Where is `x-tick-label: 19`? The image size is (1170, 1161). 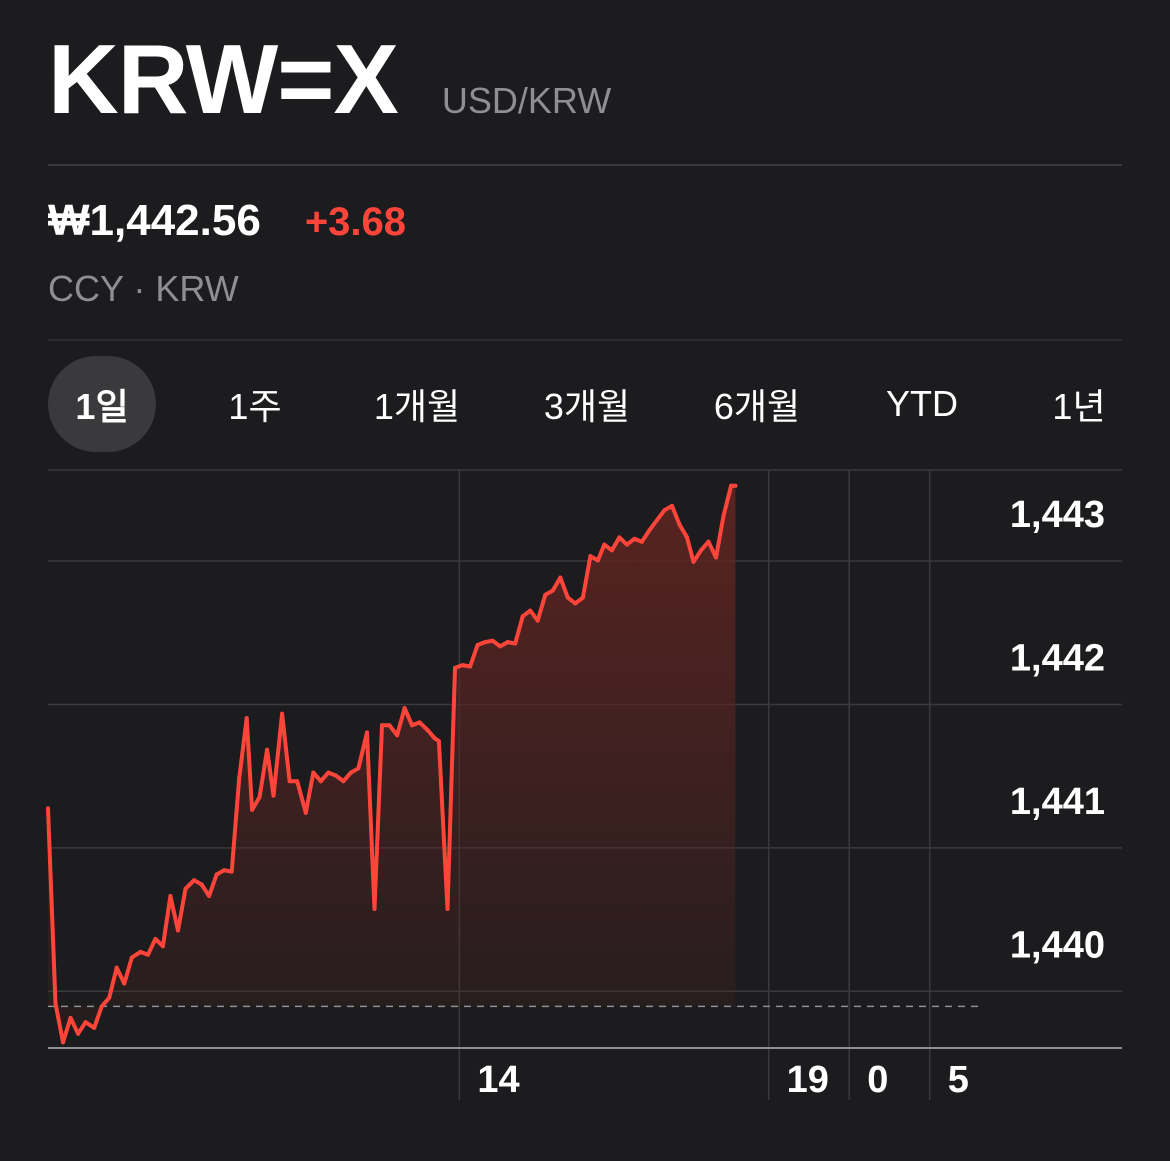
x-tick-label: 19 is located at coordinates (808, 1080).